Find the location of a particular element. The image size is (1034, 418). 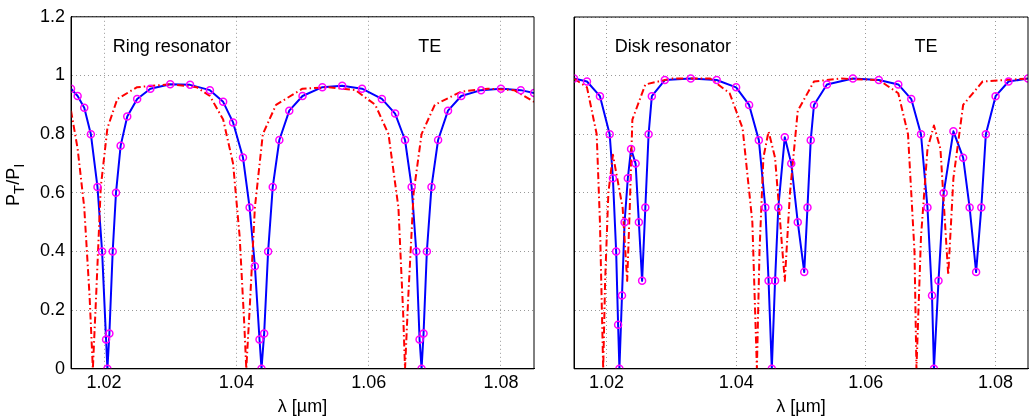

annotation: Ring resonator is located at coordinates (171, 45).